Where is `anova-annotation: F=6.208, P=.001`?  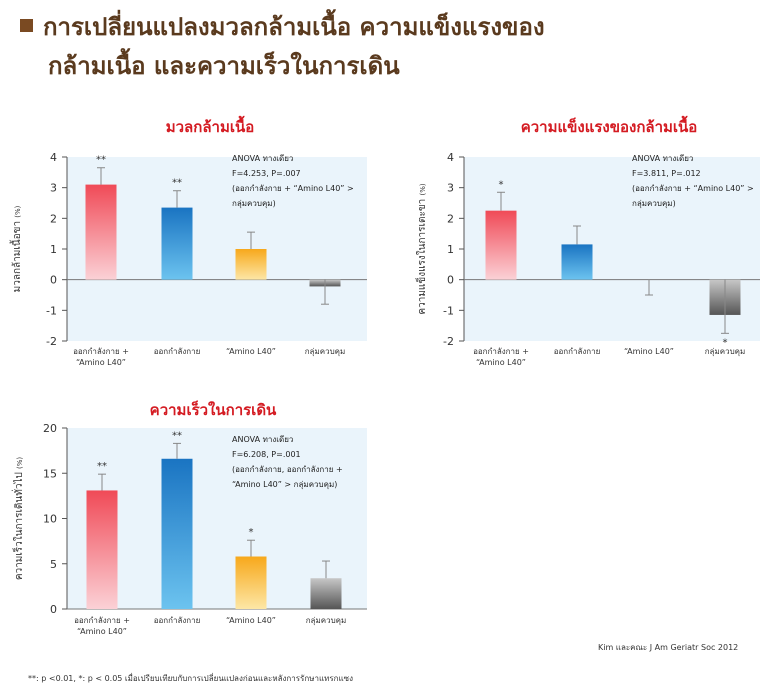
anova-annotation: F=6.208, P=.001 is located at coordinates (266, 454).